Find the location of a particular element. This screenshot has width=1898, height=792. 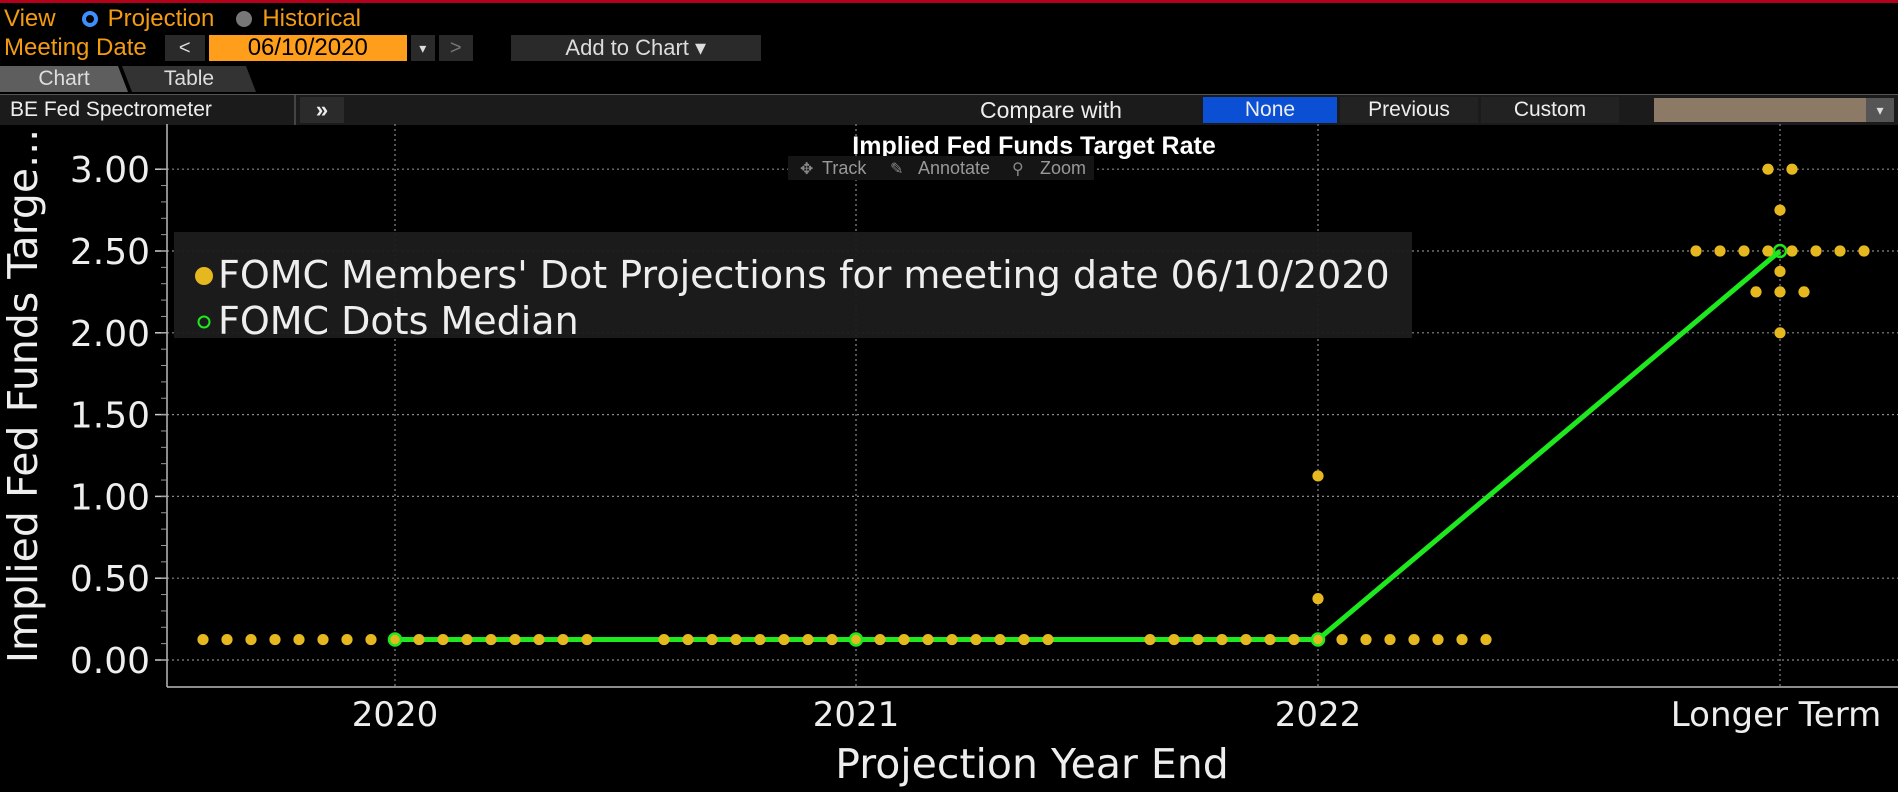

y-tick-label: 1.50 is located at coordinates (110, 416).